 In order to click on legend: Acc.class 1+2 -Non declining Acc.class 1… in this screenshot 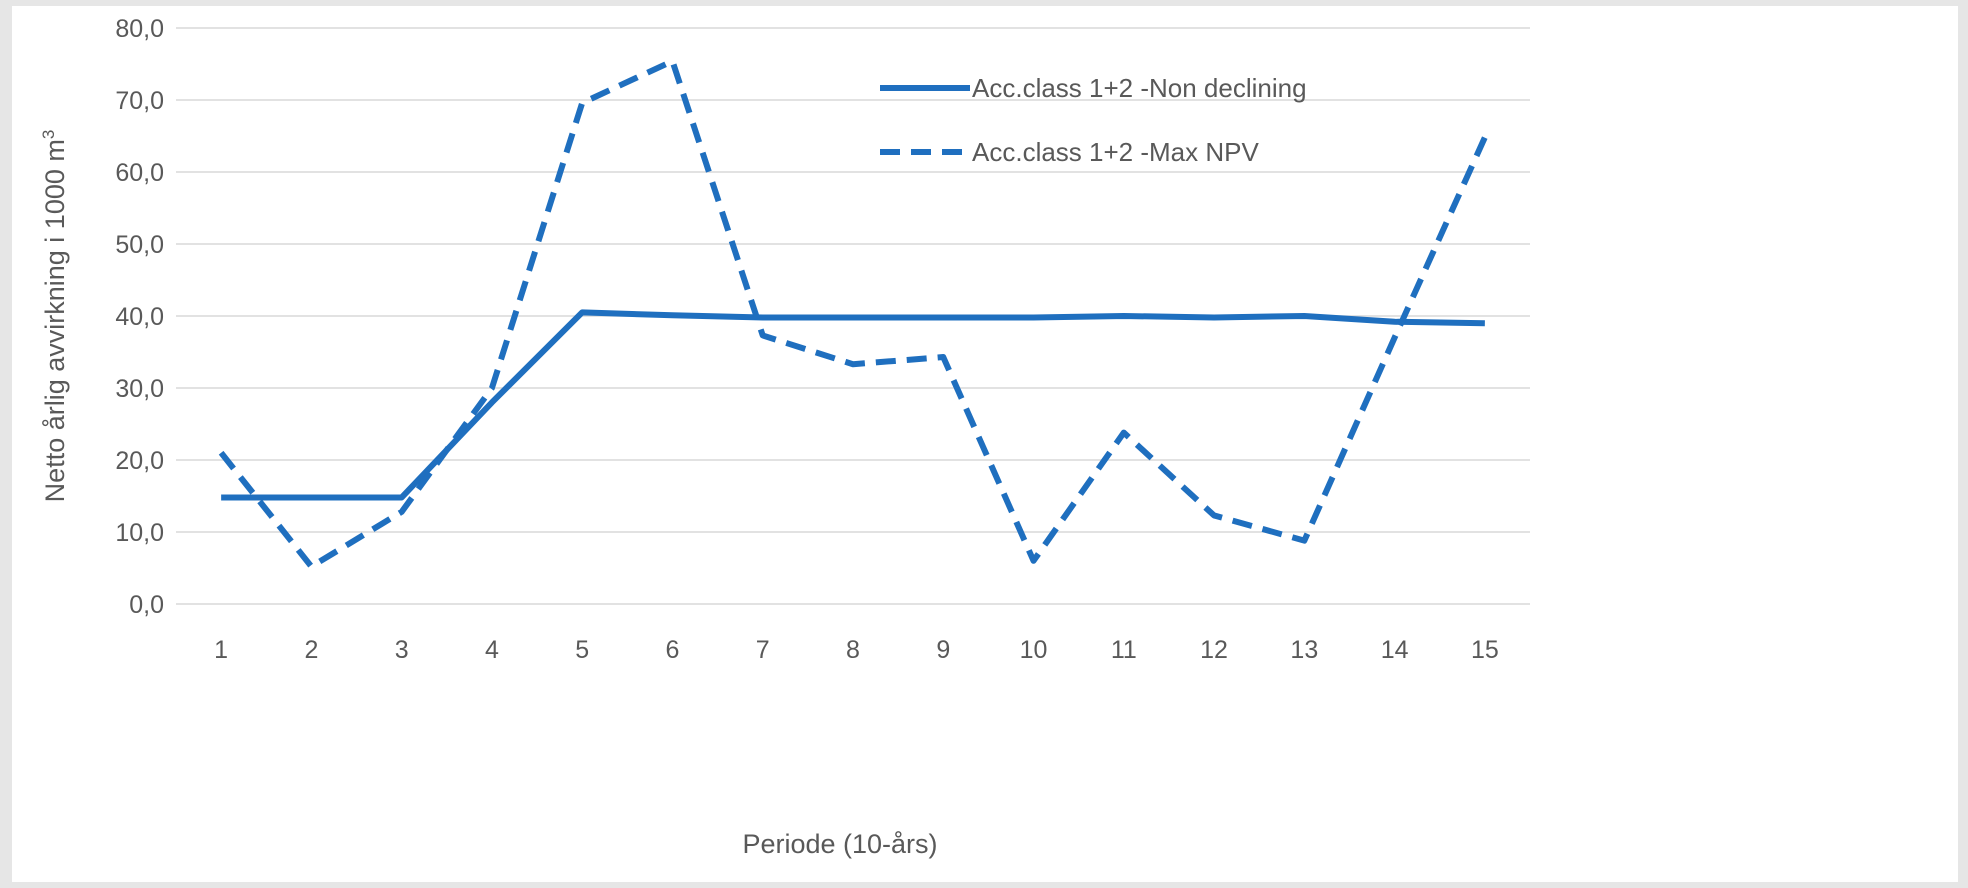, I will do `click(1093, 120)`.